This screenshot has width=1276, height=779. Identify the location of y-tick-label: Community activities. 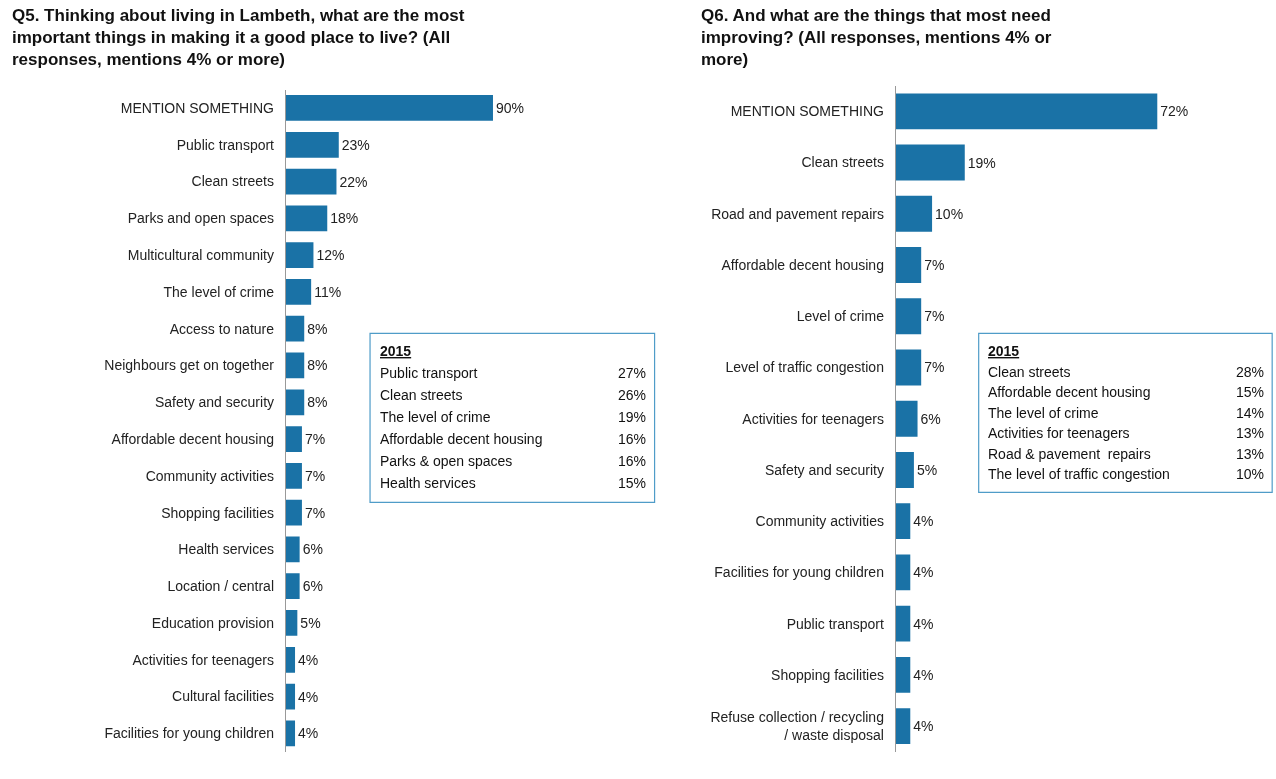
(210, 475).